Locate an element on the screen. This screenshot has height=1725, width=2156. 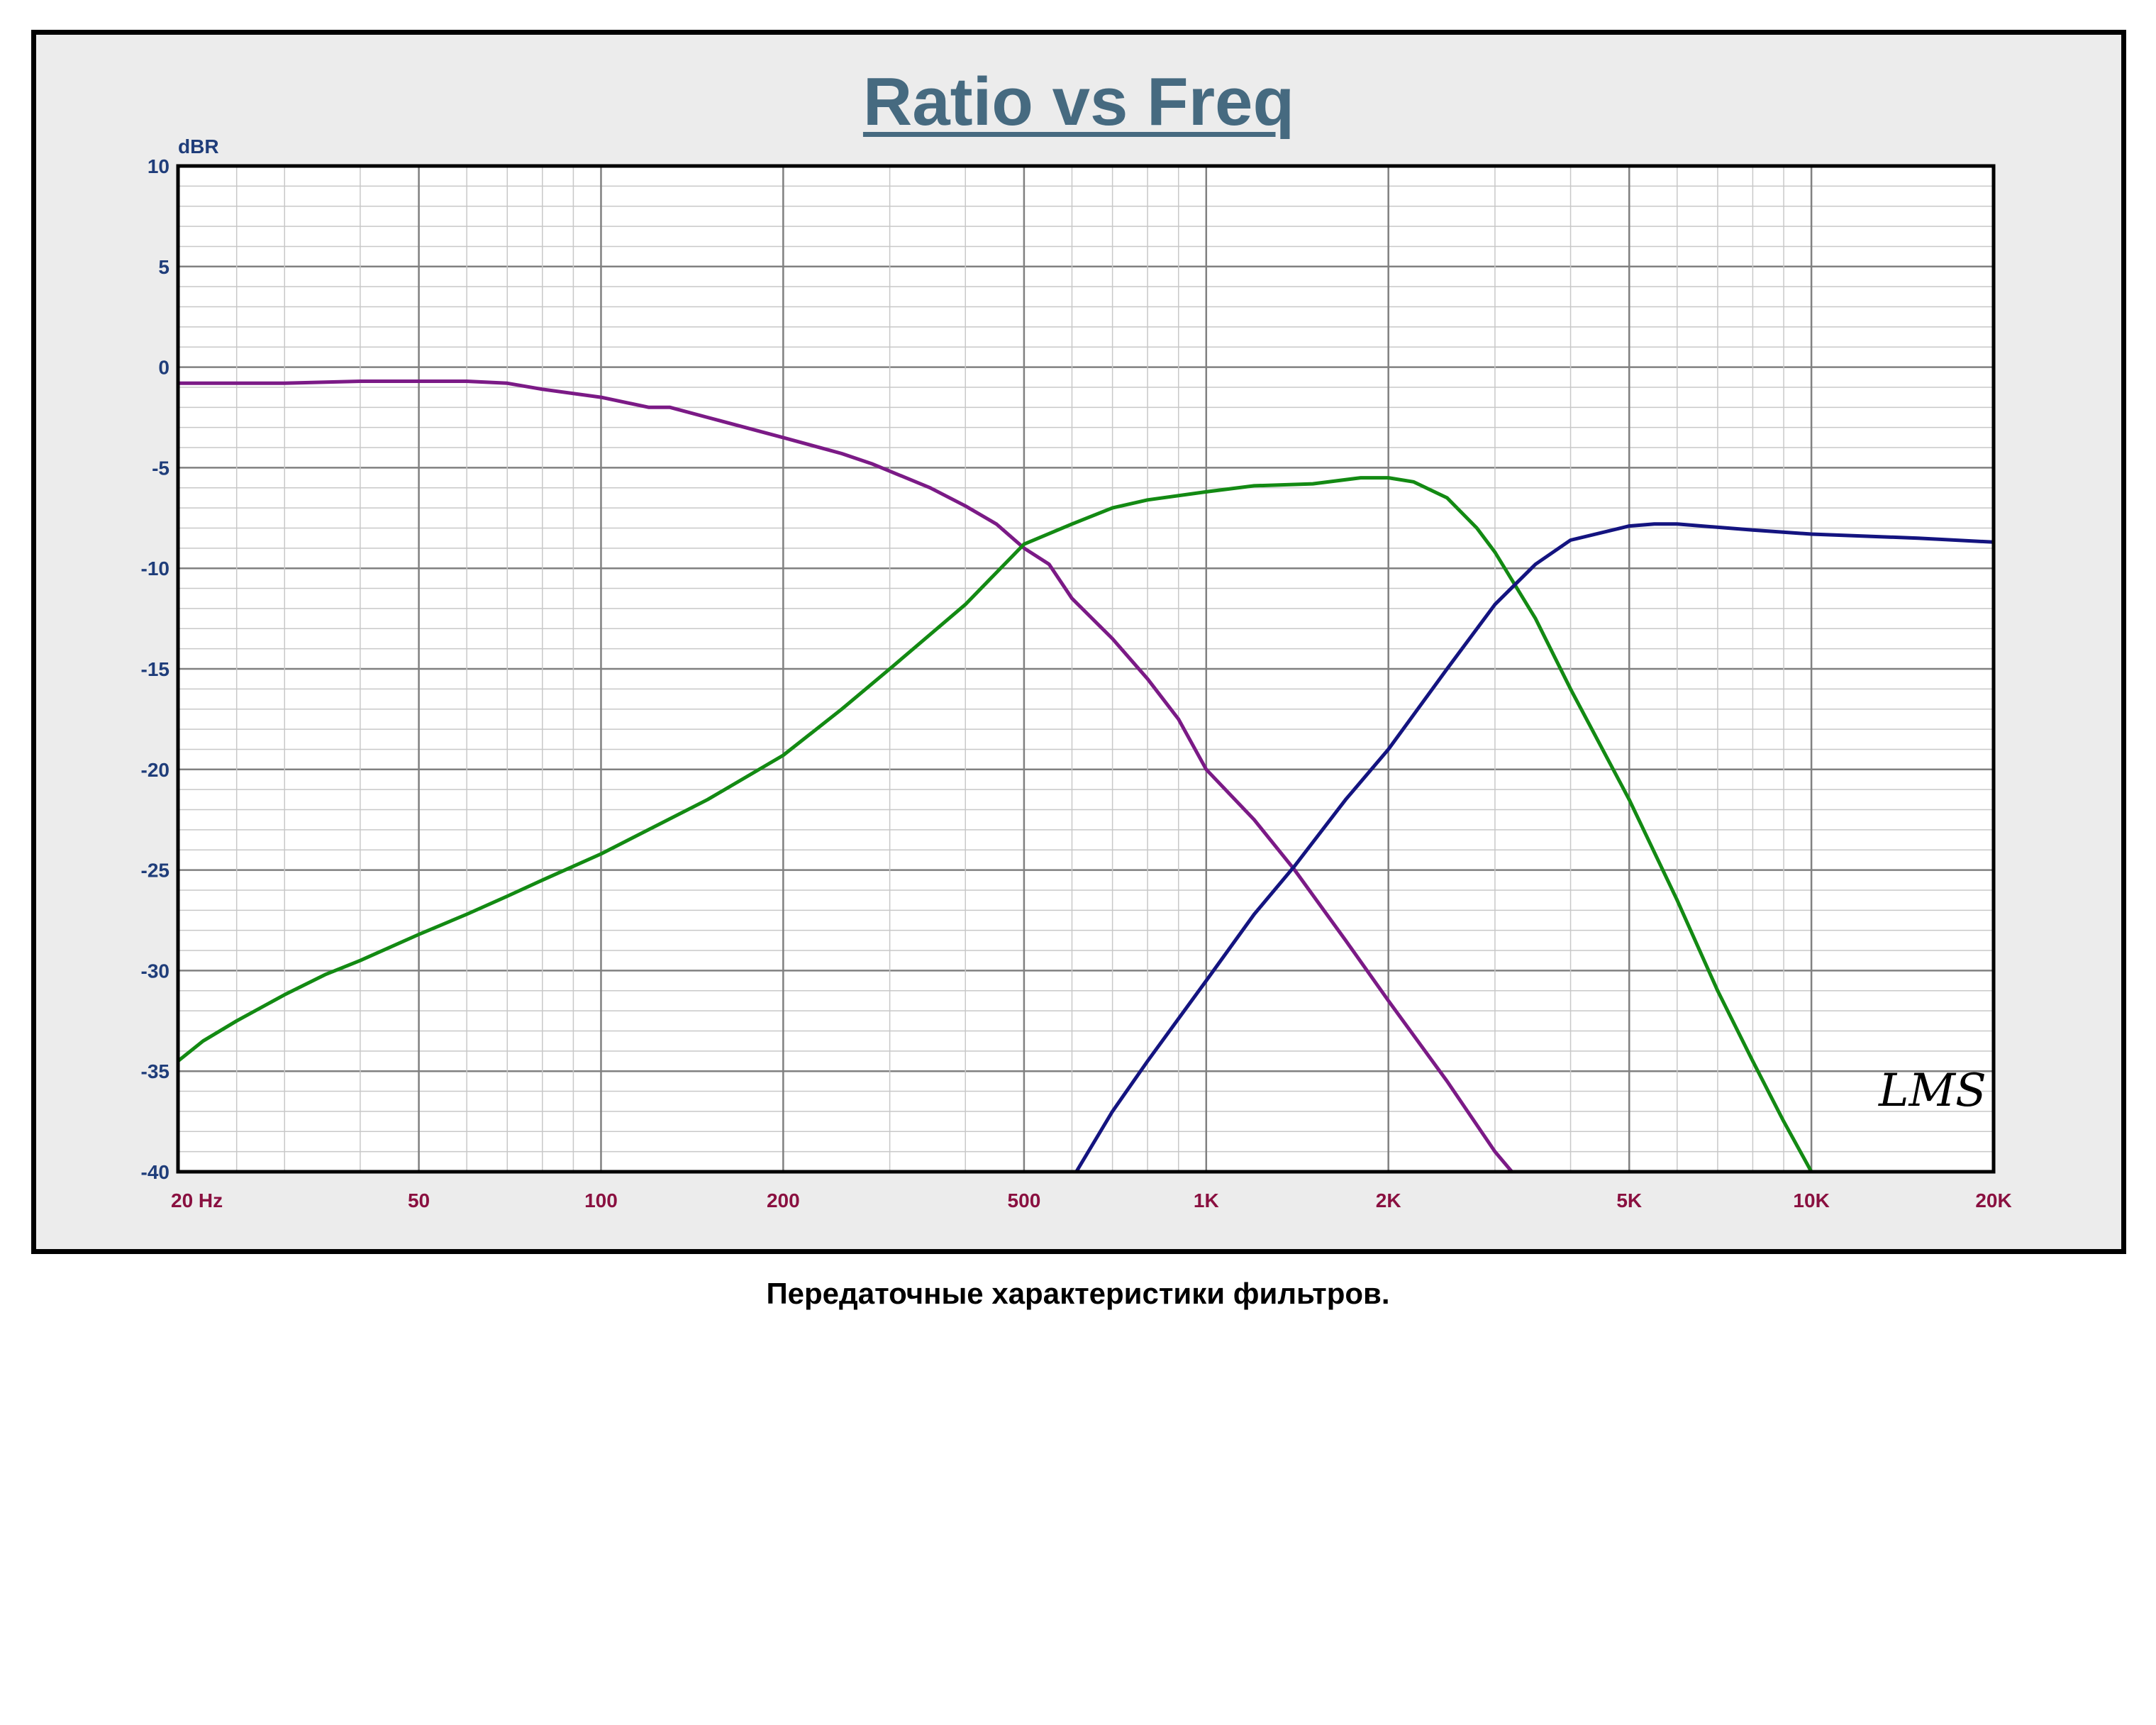
chart-title: Ratio vs Freq is located at coordinates (1078, 102).